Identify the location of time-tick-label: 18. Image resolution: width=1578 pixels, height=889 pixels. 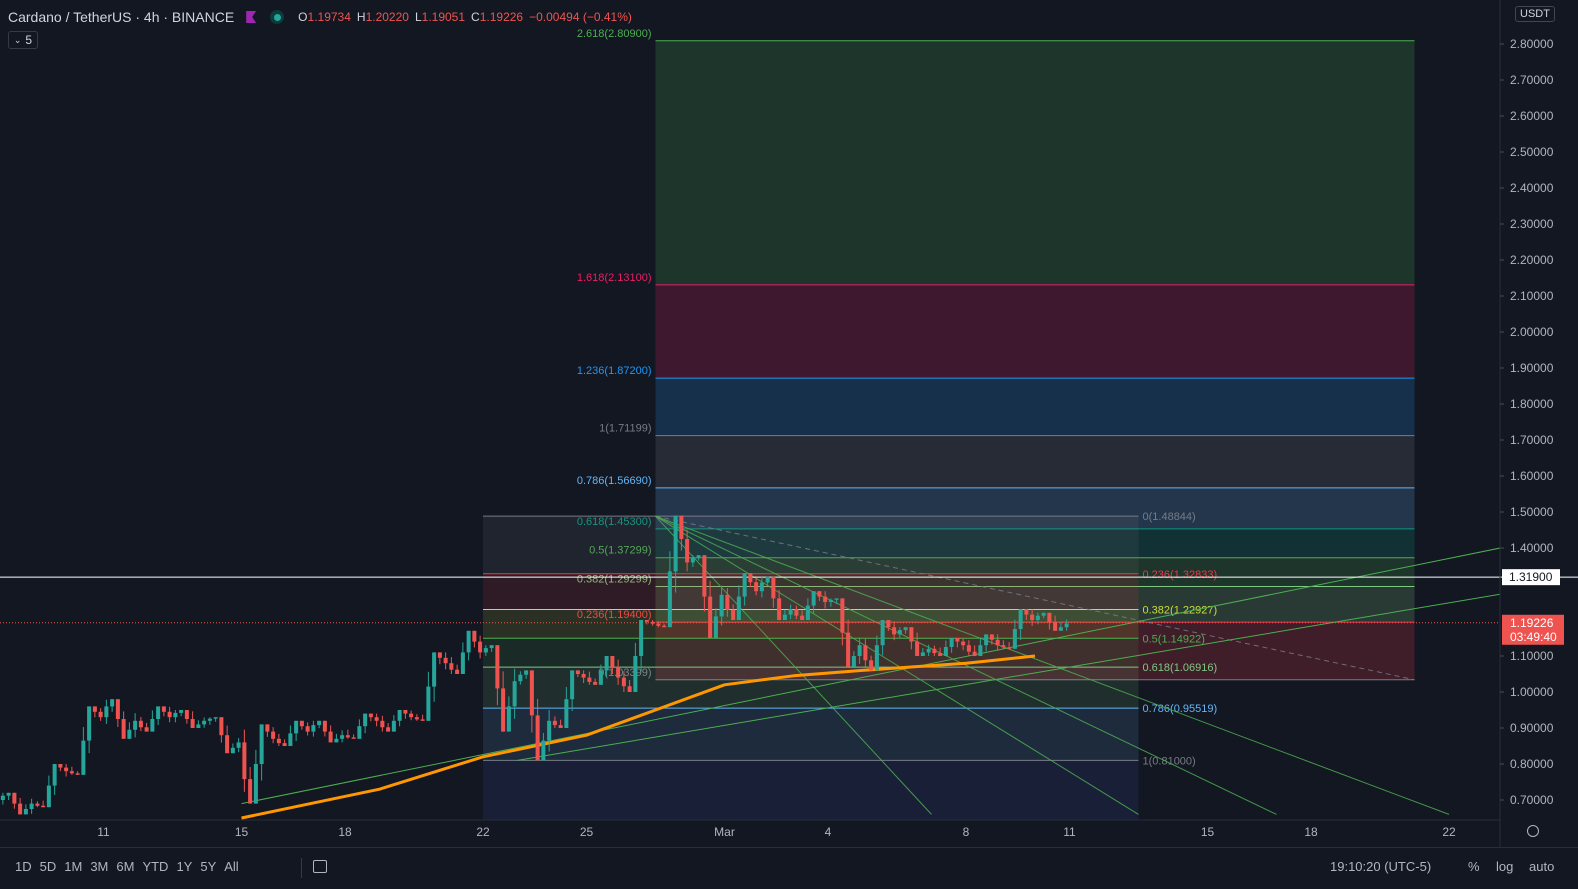
(345, 832).